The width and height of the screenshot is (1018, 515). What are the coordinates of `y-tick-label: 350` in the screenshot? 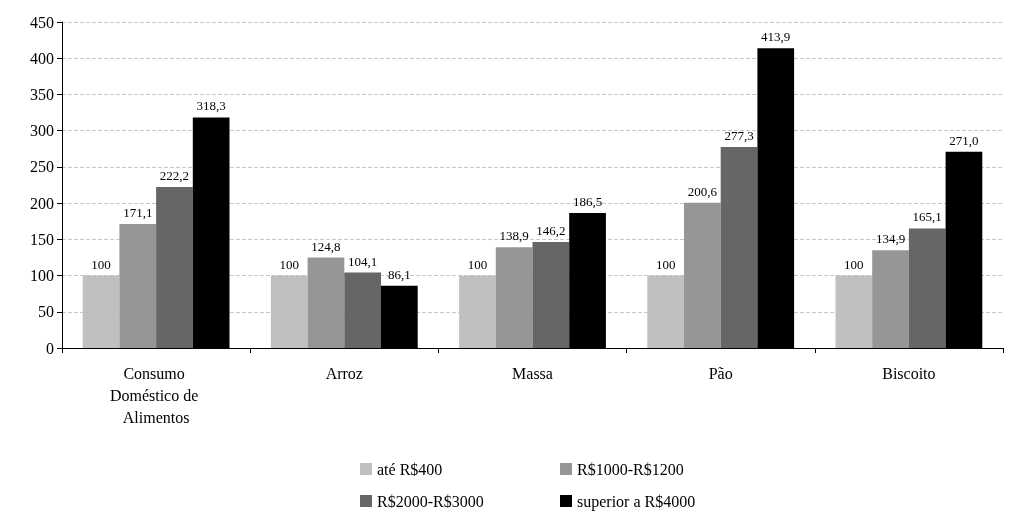 It's located at (42, 94).